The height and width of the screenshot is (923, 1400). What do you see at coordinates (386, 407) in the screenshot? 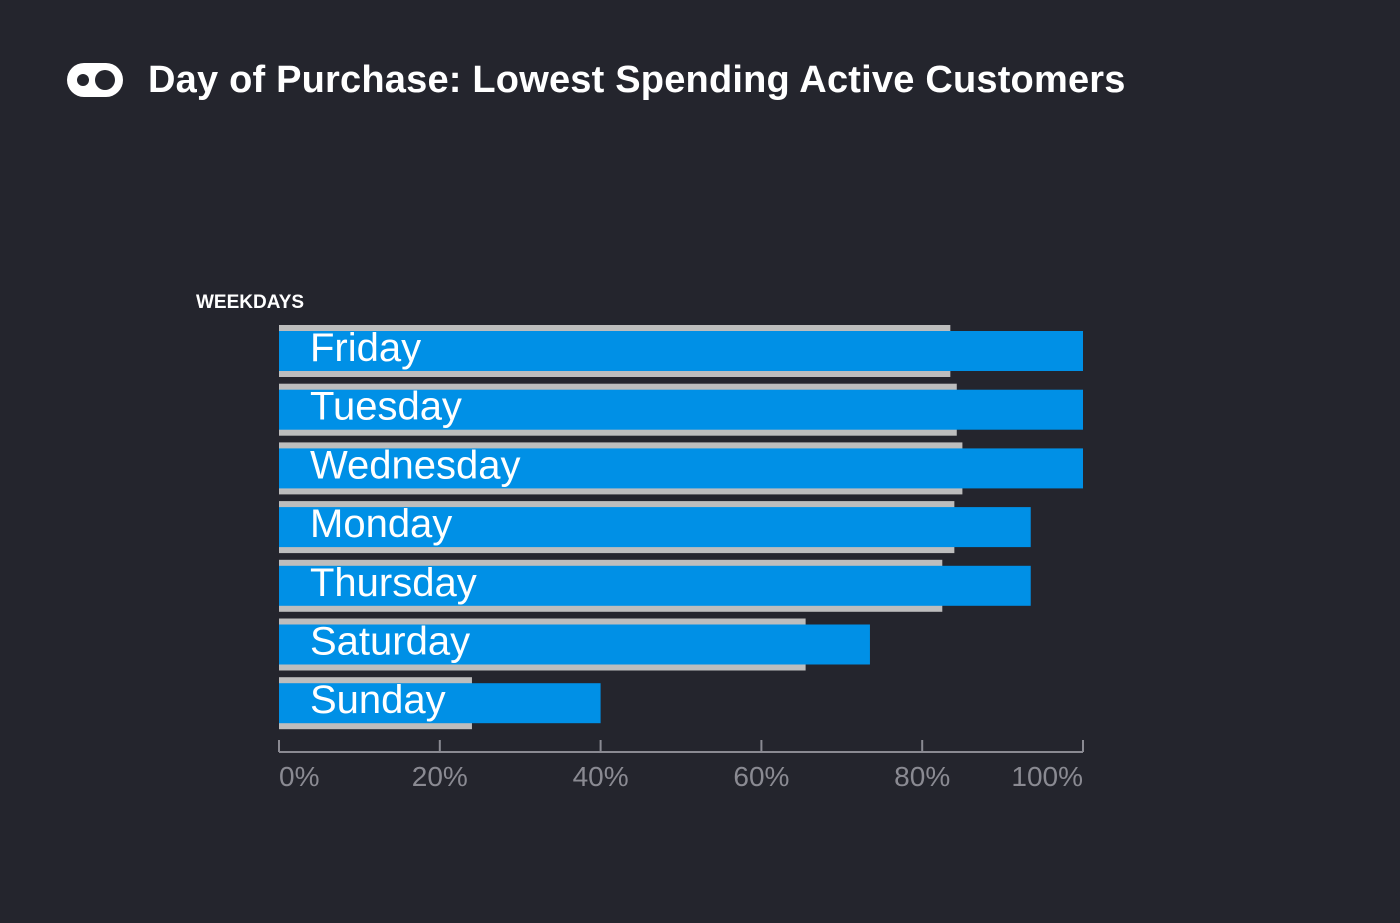
I see `category-label-tuesday: Tuesday` at bounding box center [386, 407].